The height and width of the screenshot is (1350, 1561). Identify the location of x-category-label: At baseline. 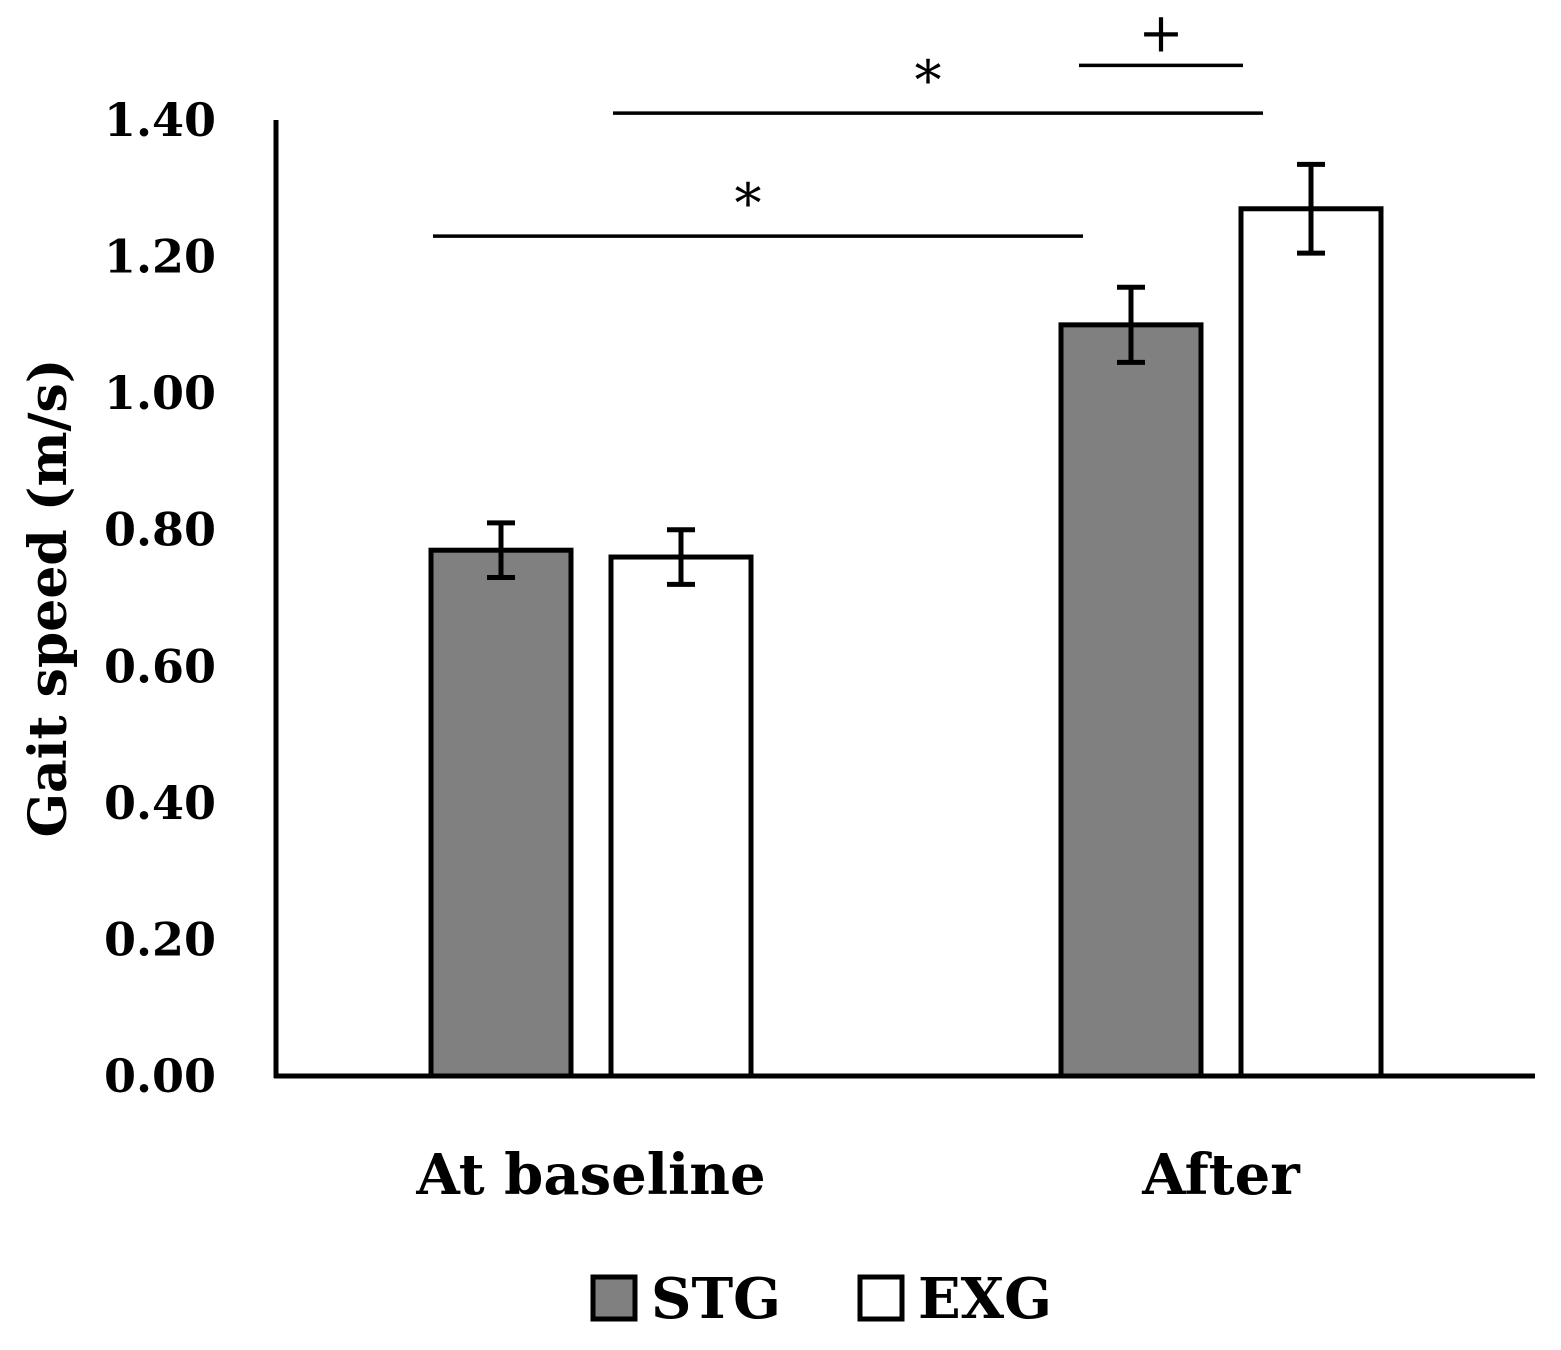
(590, 1175).